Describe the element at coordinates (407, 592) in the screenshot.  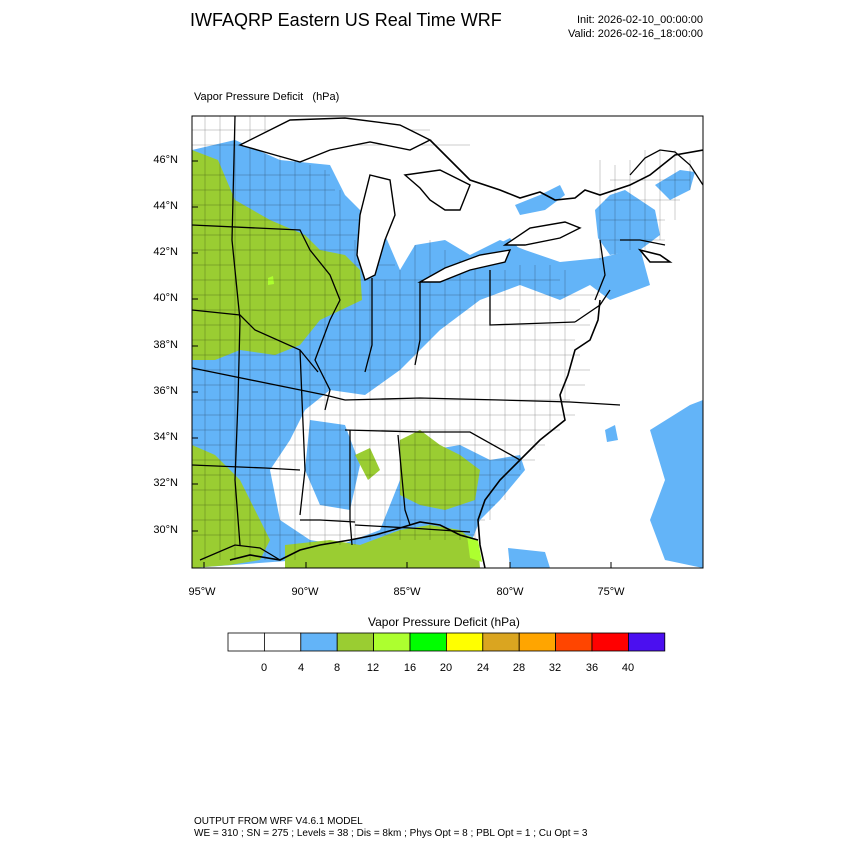
I see `lon-label: 85°W` at that location.